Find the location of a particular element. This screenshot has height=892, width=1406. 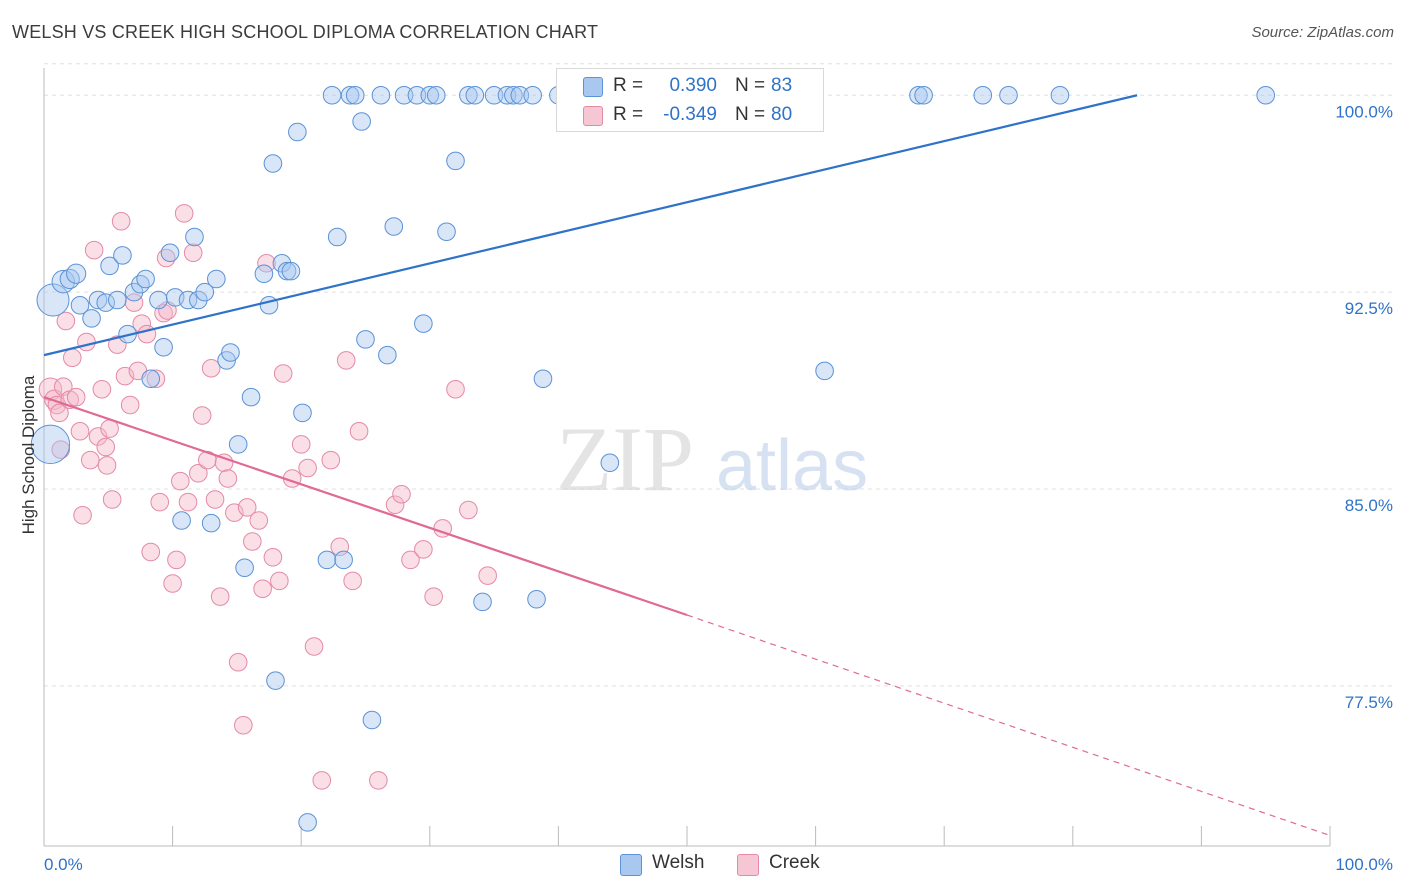

welsh-n-value: 83 is located at coordinates (782, 85).